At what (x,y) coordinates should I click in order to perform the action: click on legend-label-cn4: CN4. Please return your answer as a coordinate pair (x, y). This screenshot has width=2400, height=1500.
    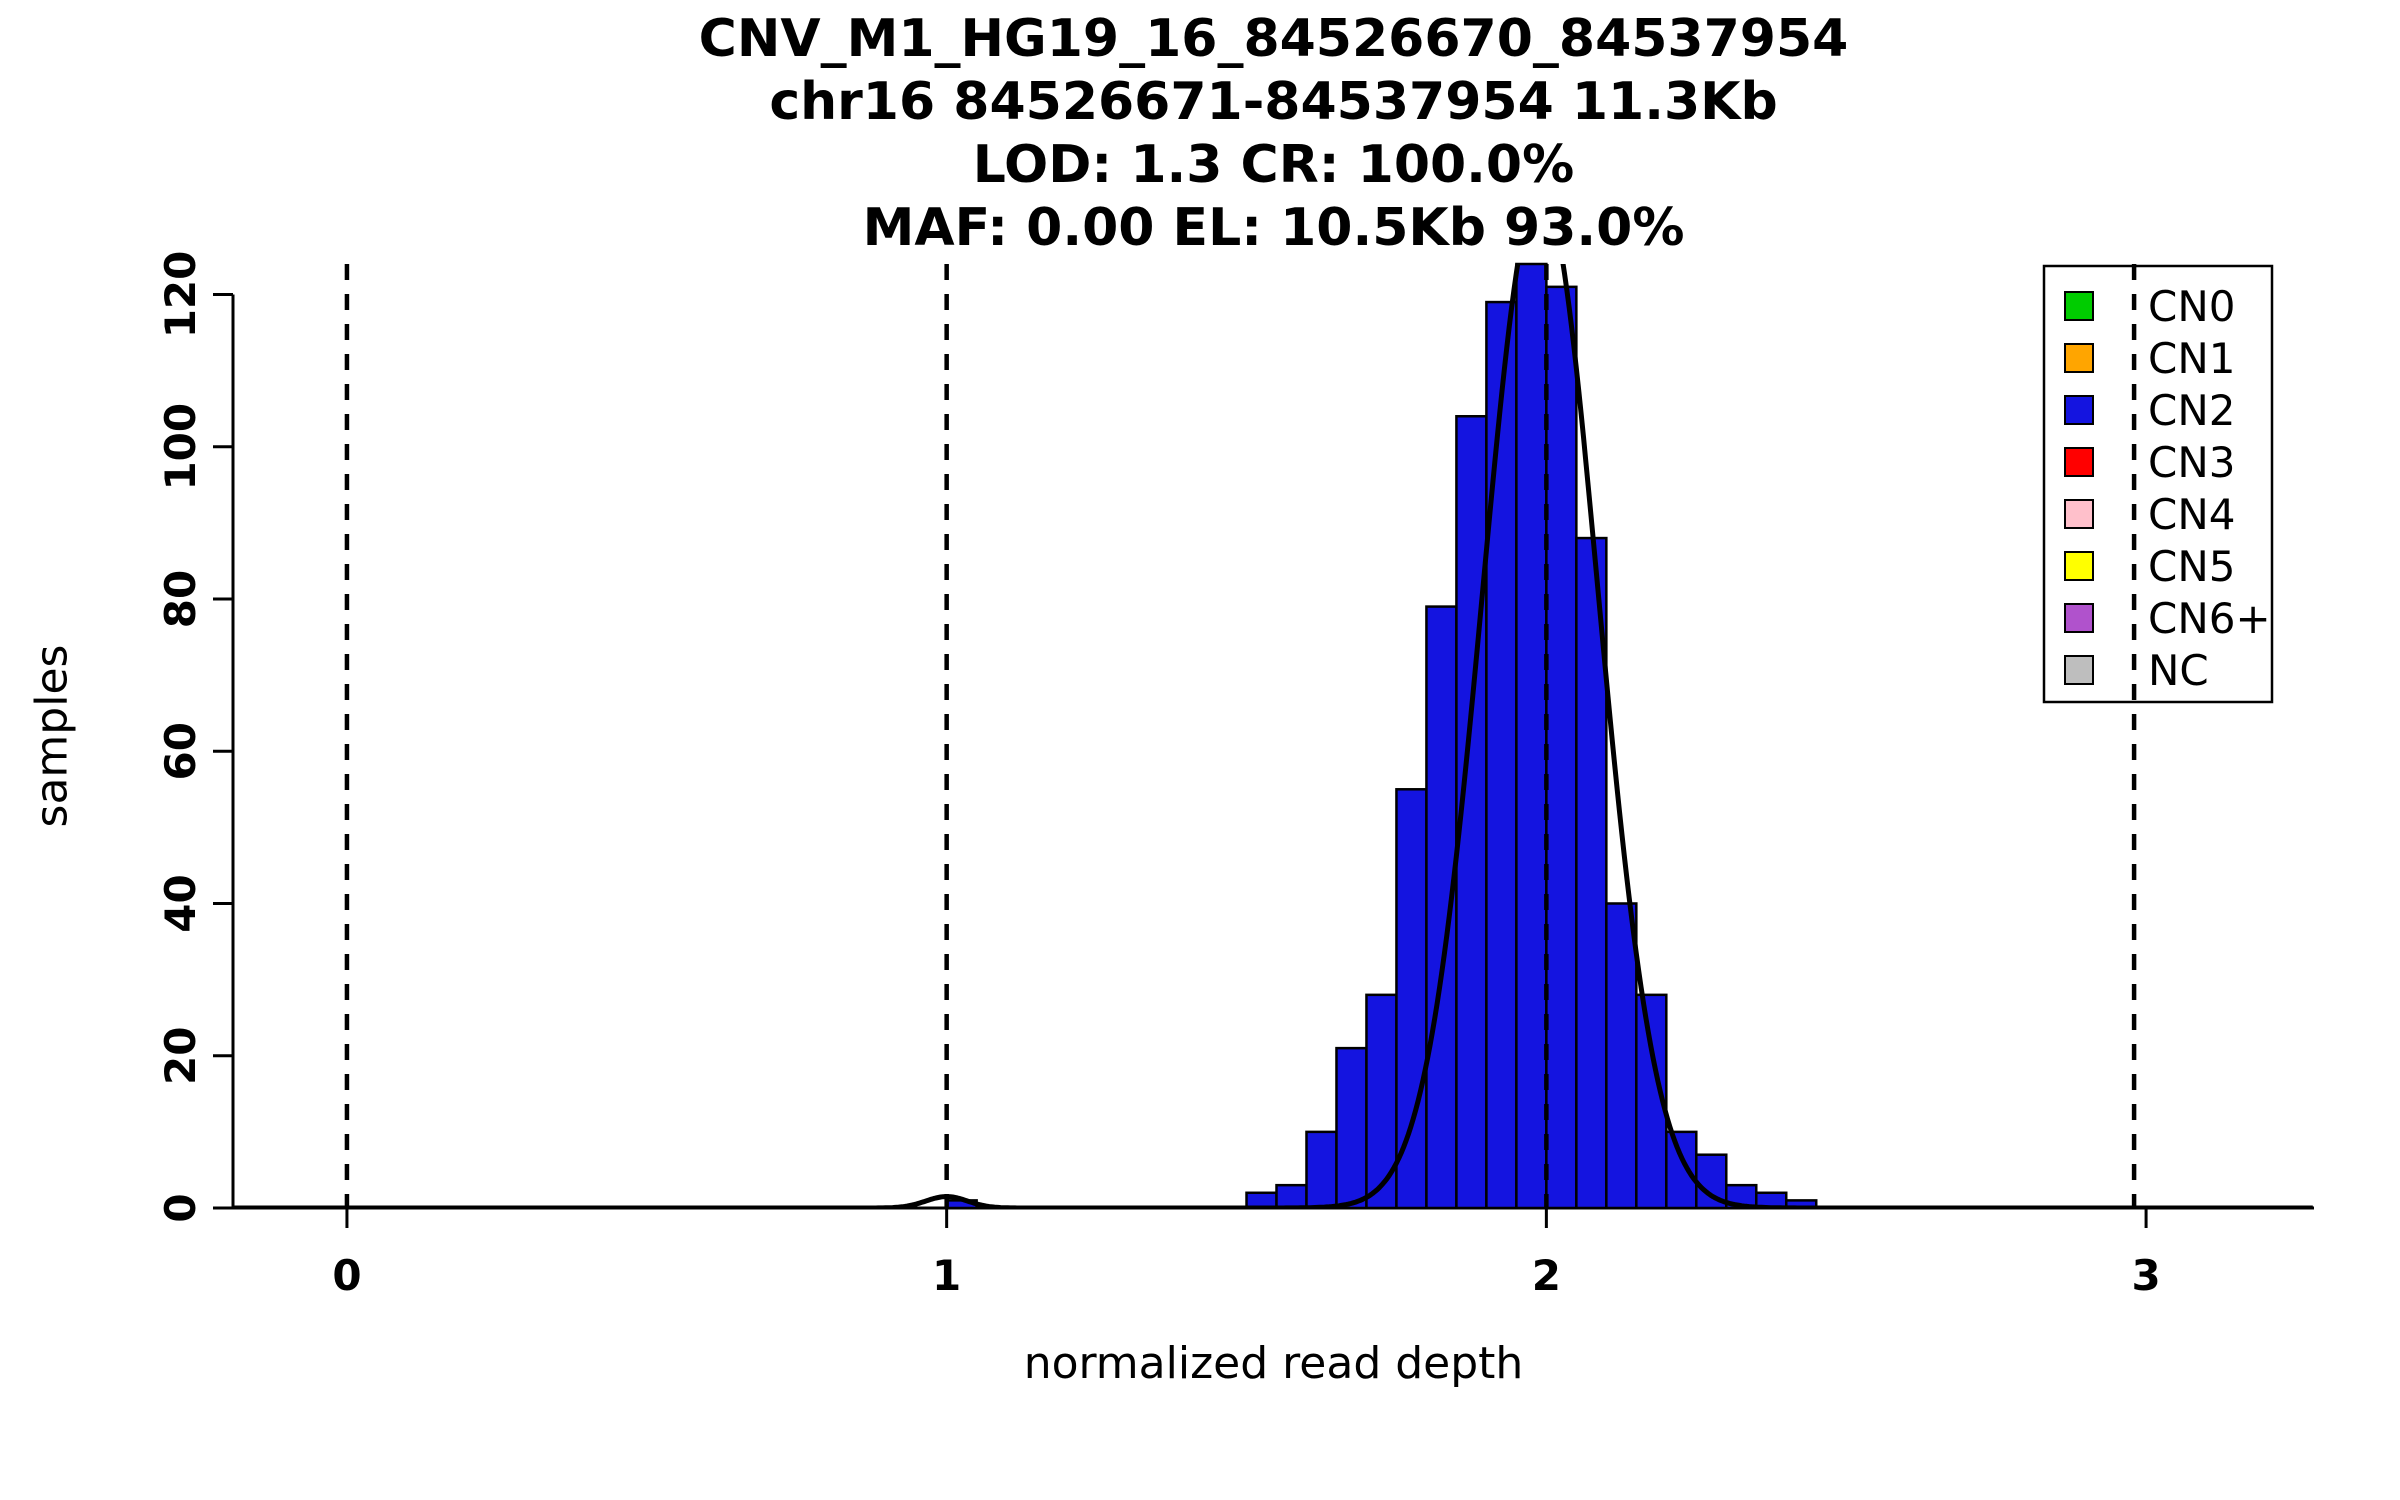
    Looking at the image, I should click on (2191, 514).